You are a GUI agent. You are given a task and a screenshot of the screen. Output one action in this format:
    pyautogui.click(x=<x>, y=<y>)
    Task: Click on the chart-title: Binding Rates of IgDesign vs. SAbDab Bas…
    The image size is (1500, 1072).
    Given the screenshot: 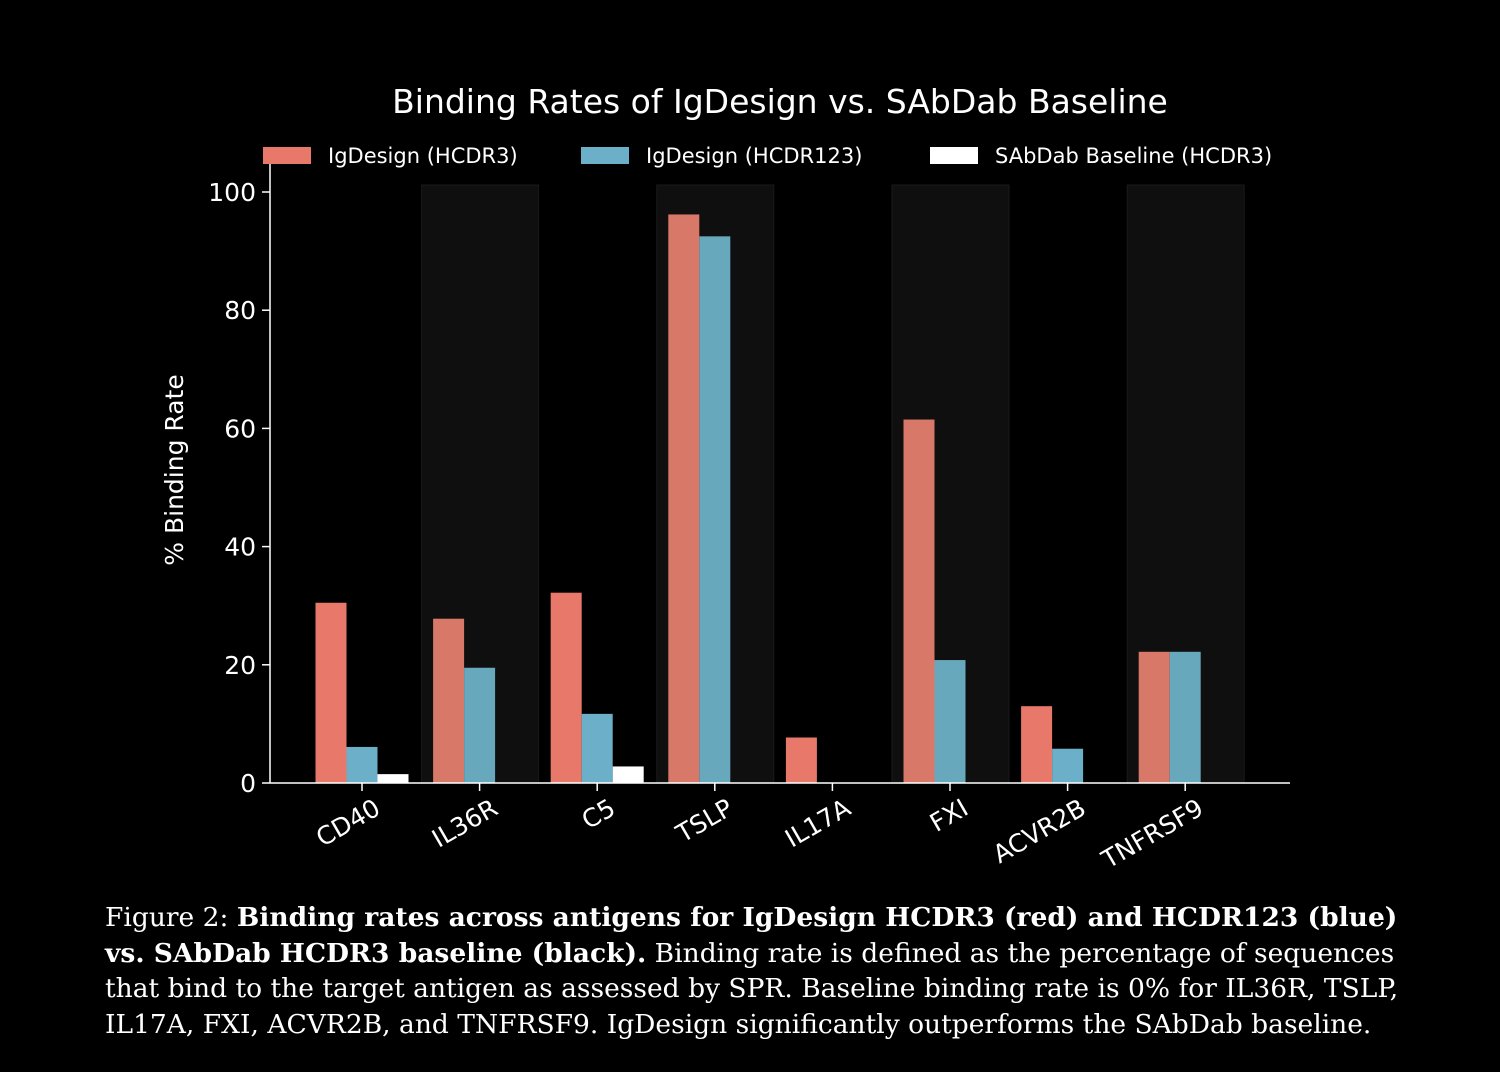 What is the action you would take?
    pyautogui.click(x=780, y=101)
    